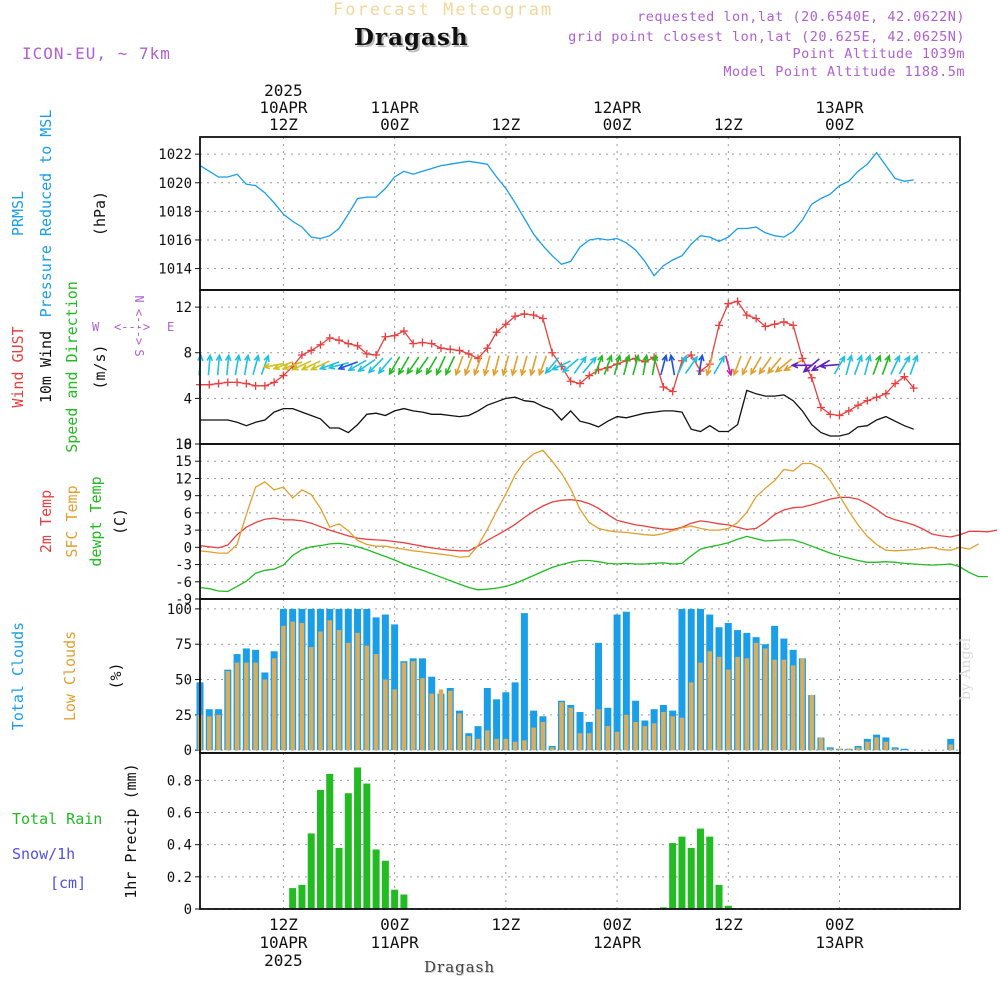  What do you see at coordinates (18, 213) in the screenshot?
I see `y-axis-label: PRMSL` at bounding box center [18, 213].